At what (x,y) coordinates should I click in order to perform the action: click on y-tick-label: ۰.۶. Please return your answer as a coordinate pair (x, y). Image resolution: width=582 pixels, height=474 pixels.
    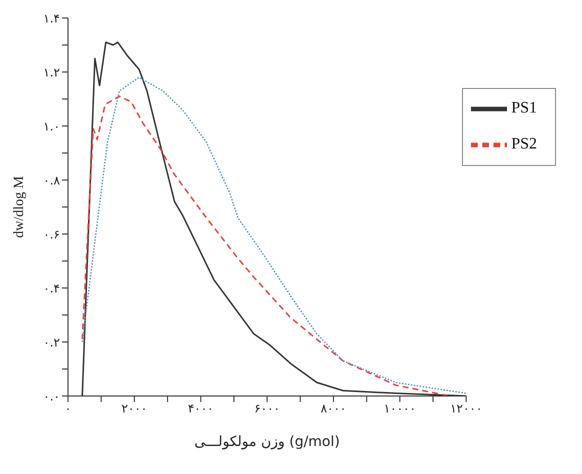
    Looking at the image, I should click on (51, 234).